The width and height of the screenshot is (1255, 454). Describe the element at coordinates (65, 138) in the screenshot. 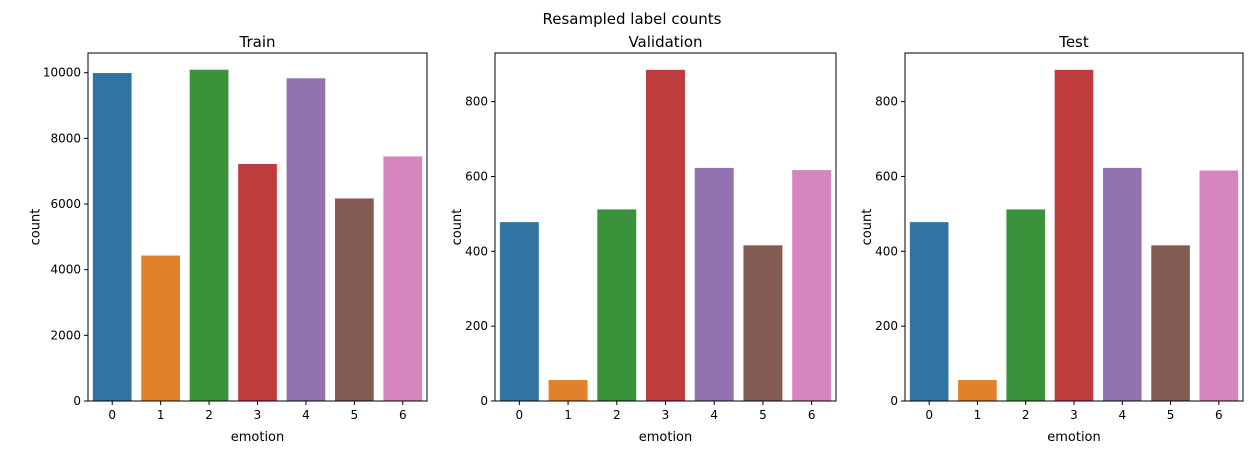

I see `y-tick-label: 8000` at that location.